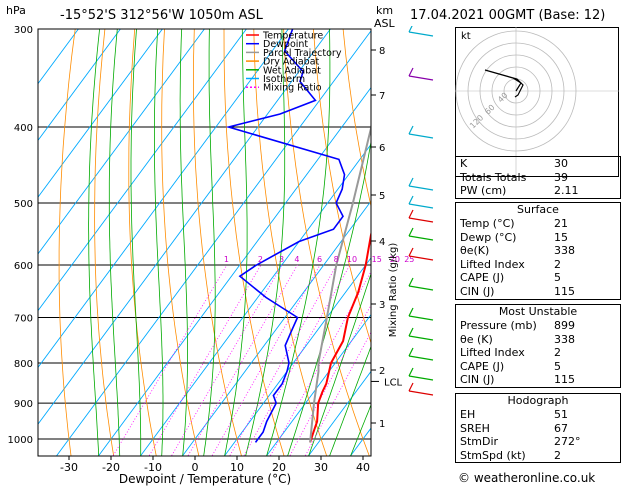 The height and width of the screenshot is (486, 629). I want to click on asl-label: ASL, so click(384, 23).